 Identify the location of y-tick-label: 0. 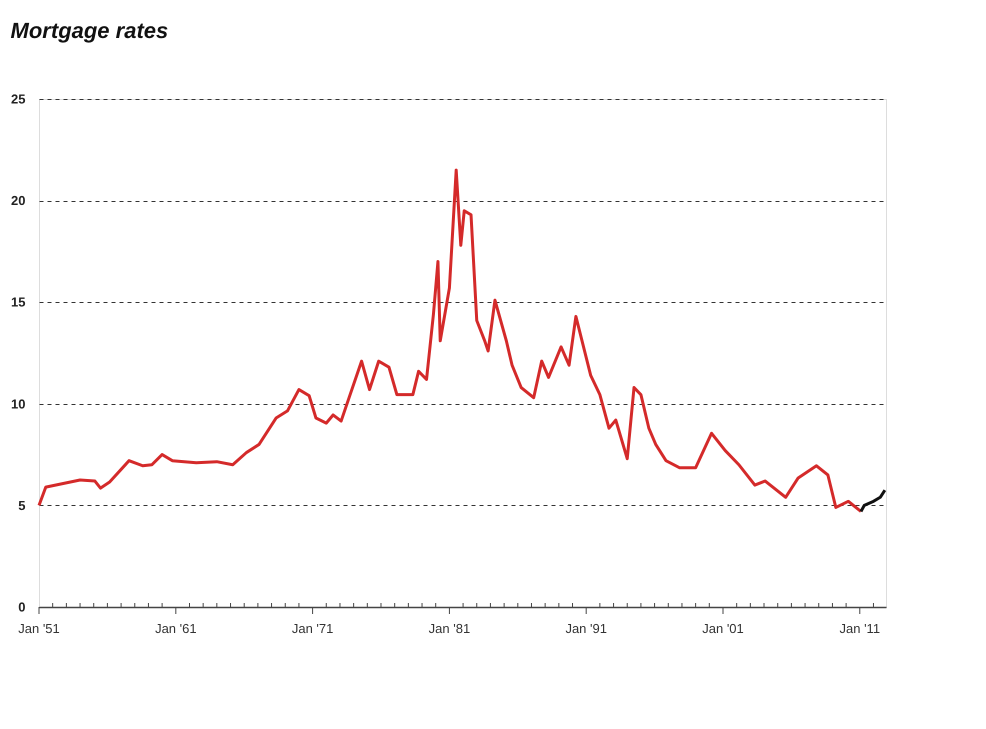
(22, 607).